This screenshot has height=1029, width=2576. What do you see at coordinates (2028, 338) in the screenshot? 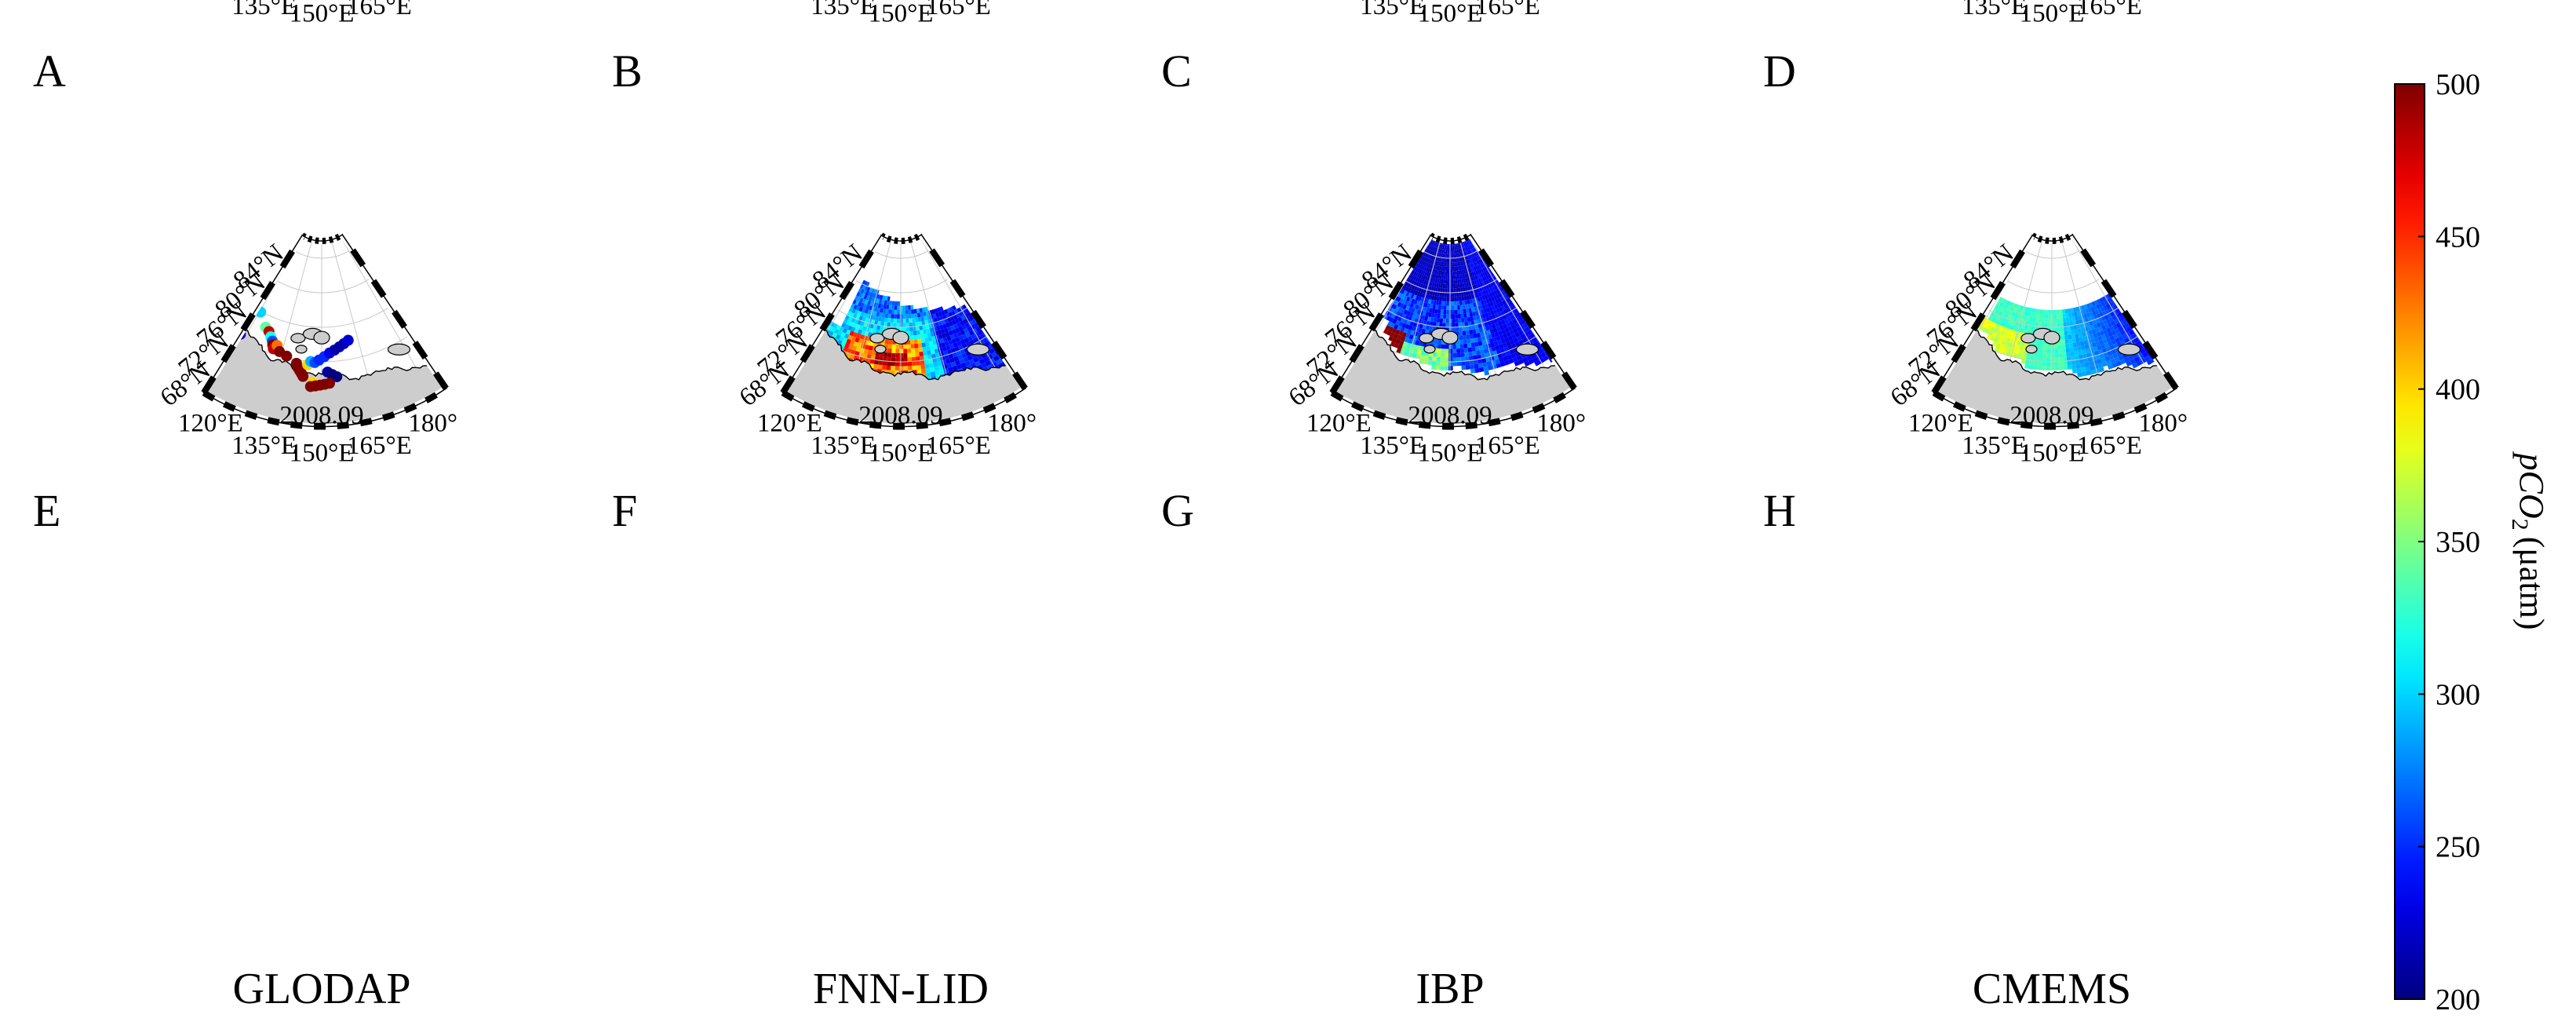
I see `island` at bounding box center [2028, 338].